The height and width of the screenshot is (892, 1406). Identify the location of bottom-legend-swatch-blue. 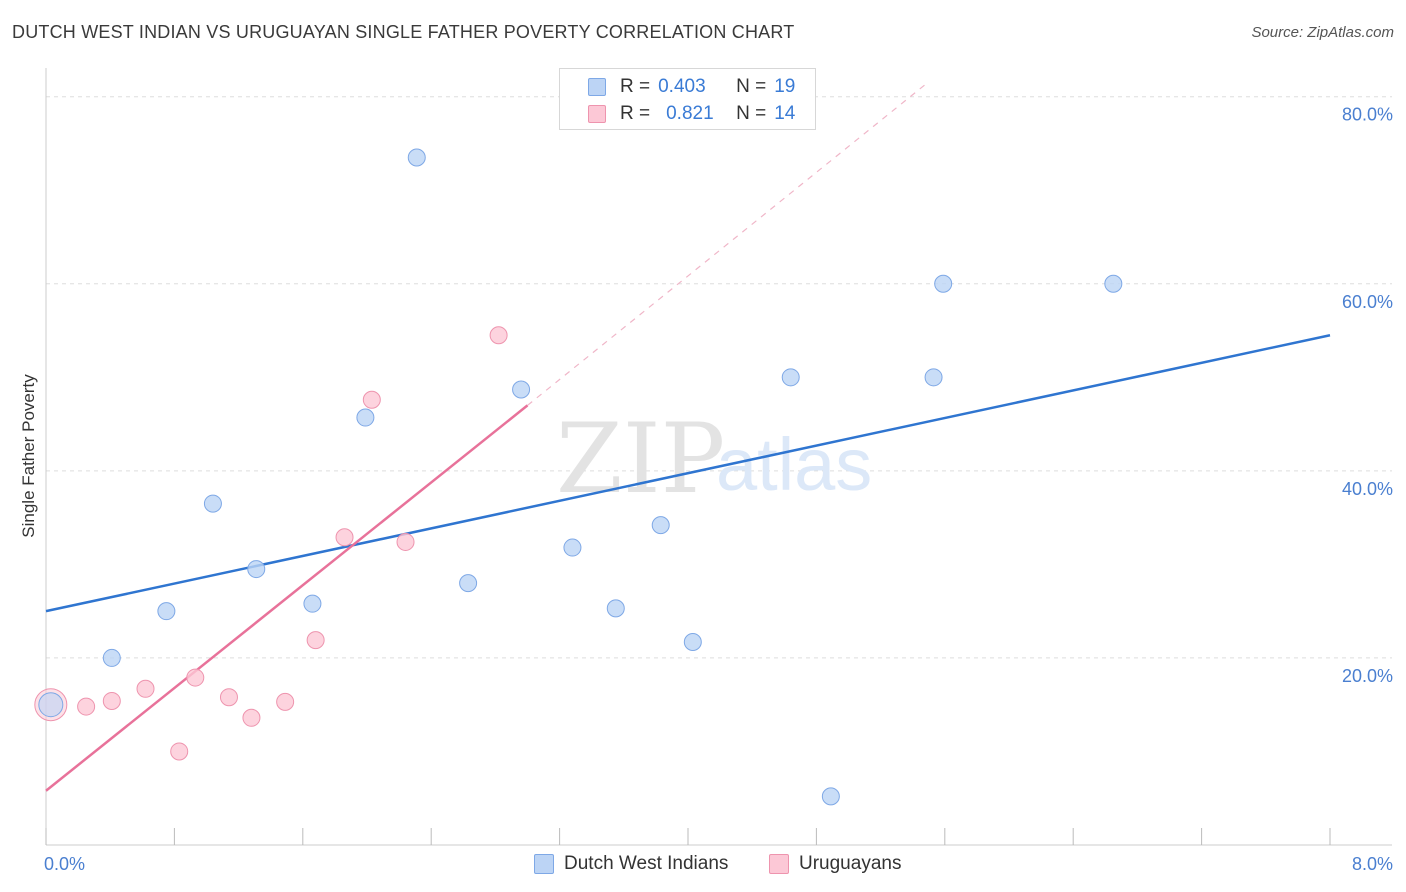
(544, 864).